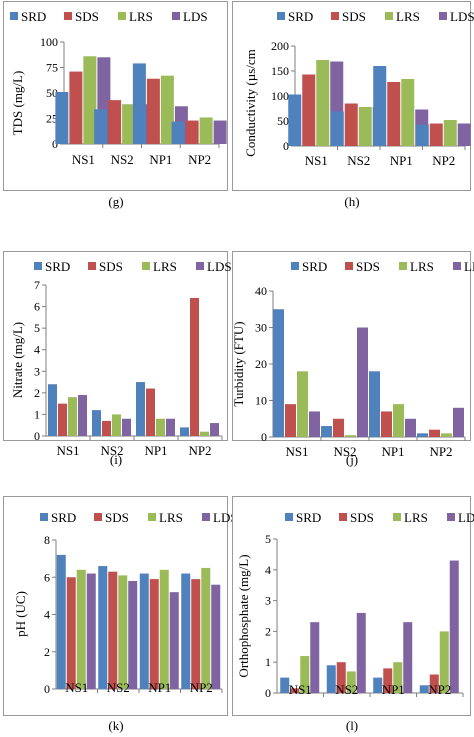 The height and width of the screenshot is (737, 474). Describe the element at coordinates (280, 46) in the screenshot. I see `y-tick-label: 200` at that location.